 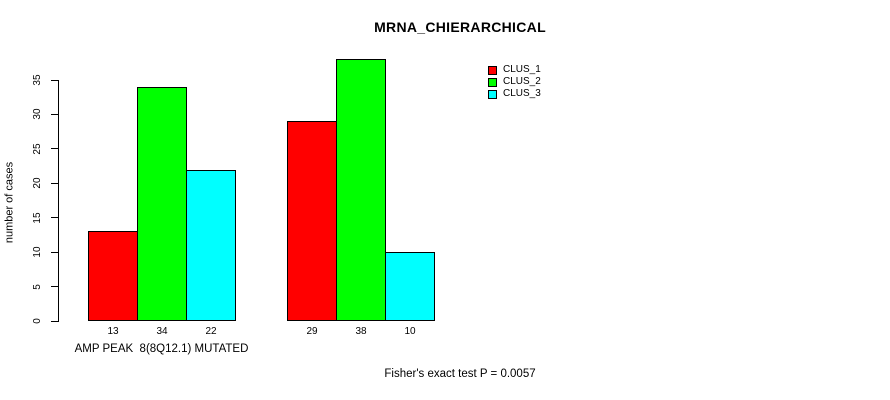 What do you see at coordinates (211, 245) in the screenshot?
I see `bar-clus_3-group1` at bounding box center [211, 245].